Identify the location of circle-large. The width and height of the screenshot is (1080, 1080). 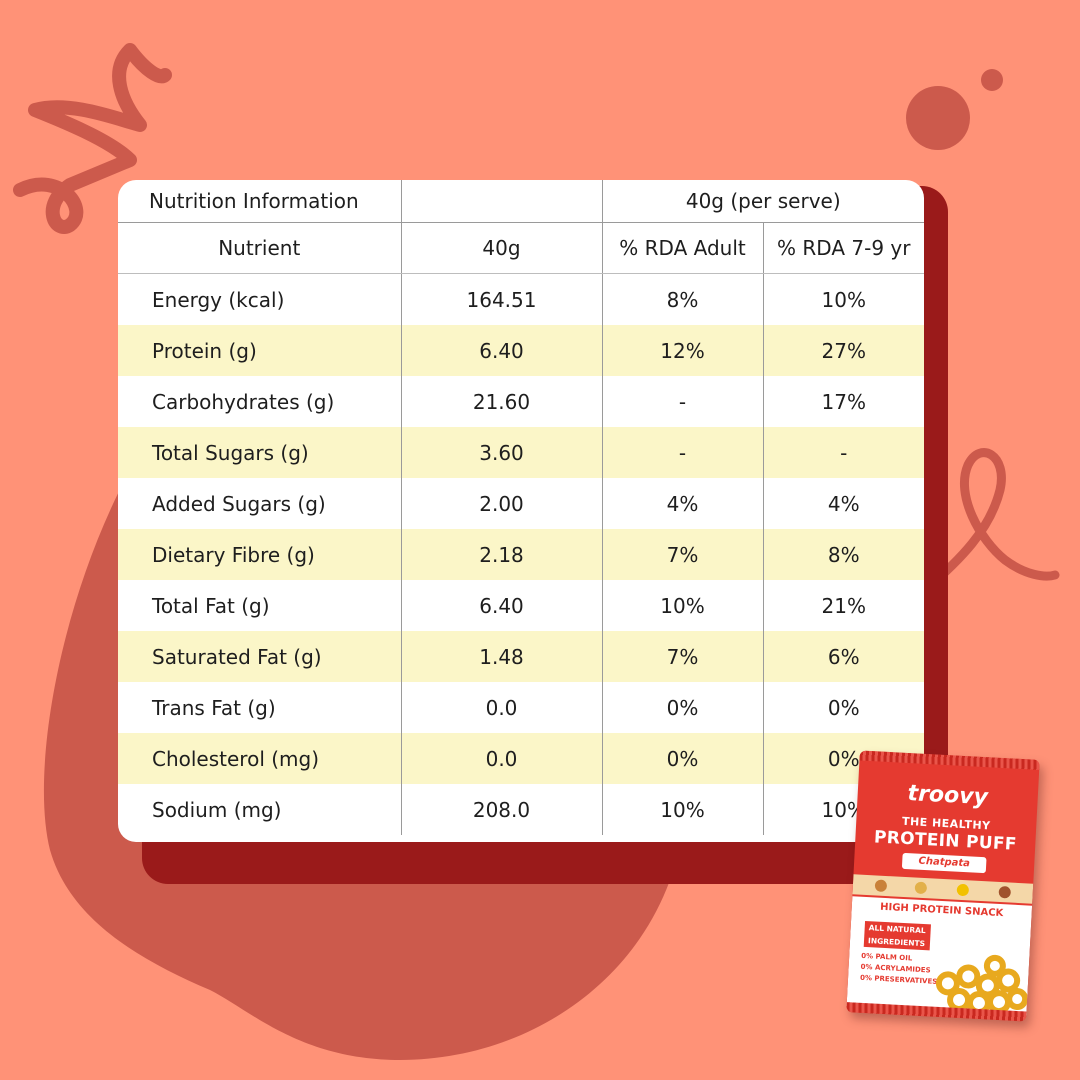
(938, 118).